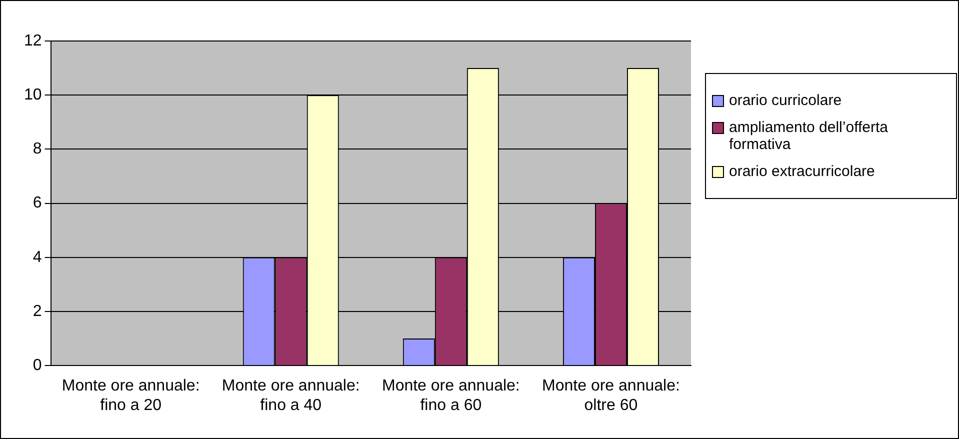  I want to click on x-tick-label: Monte ore annuale: oltre 60, so click(611, 396).